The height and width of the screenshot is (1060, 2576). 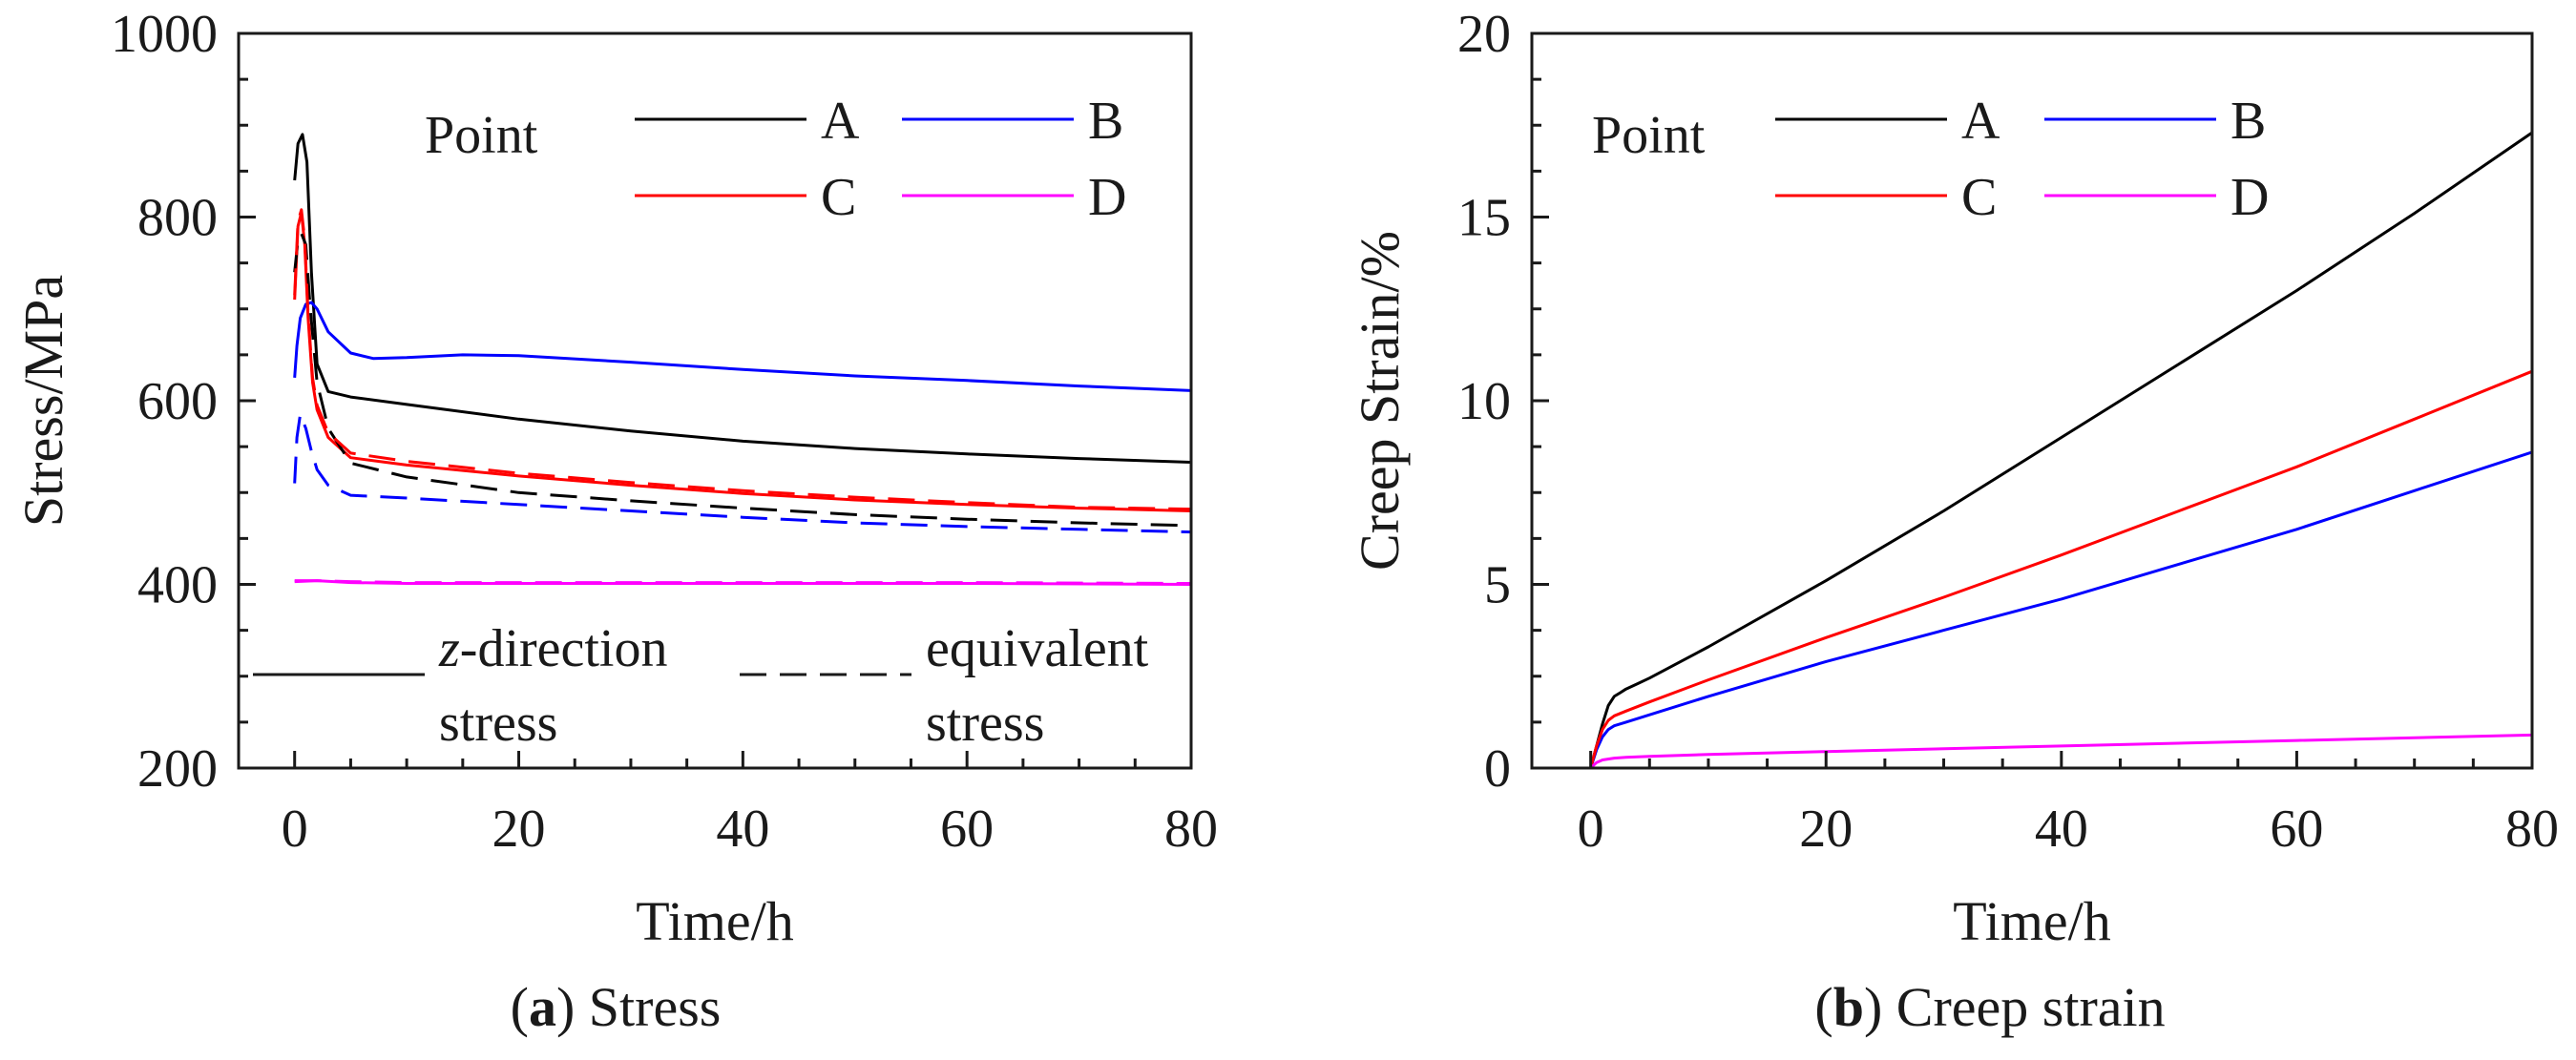 I want to click on panel-caption: (b) Creep strain, so click(x=1989, y=1007).